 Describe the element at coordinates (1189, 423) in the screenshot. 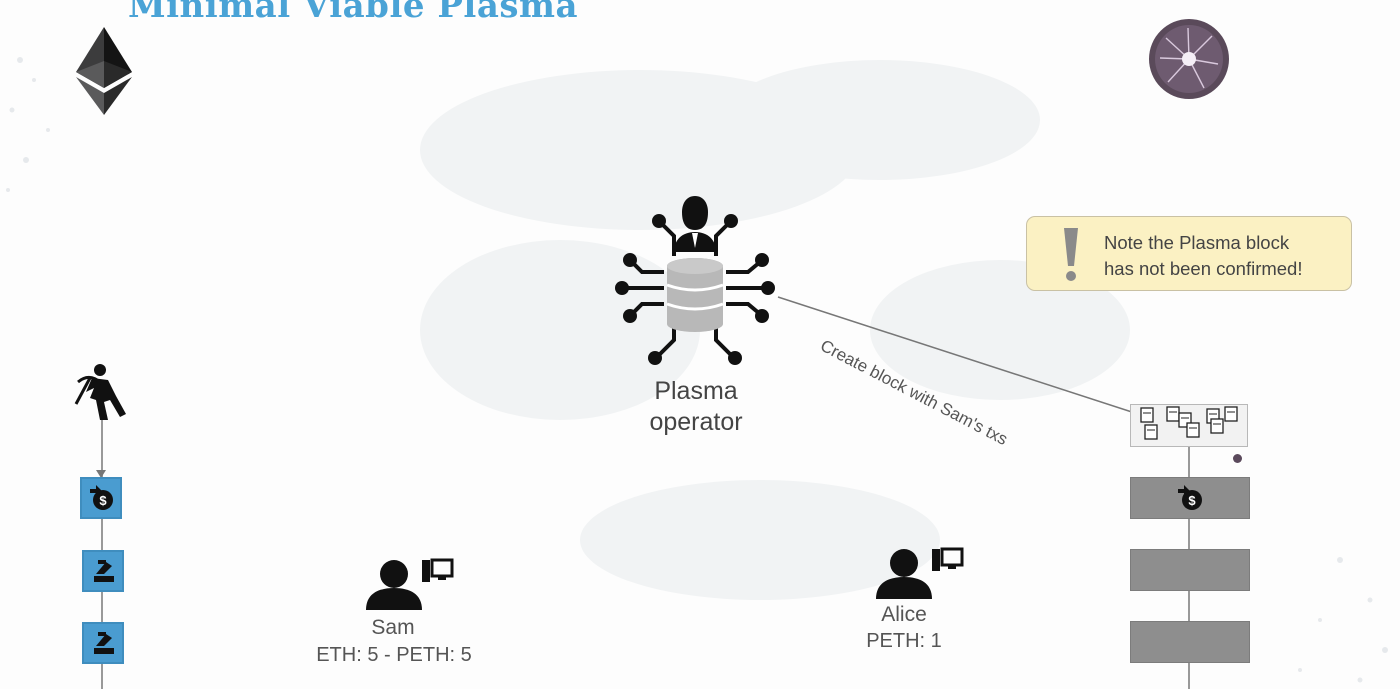

I see `transactions-stack-icon` at that location.